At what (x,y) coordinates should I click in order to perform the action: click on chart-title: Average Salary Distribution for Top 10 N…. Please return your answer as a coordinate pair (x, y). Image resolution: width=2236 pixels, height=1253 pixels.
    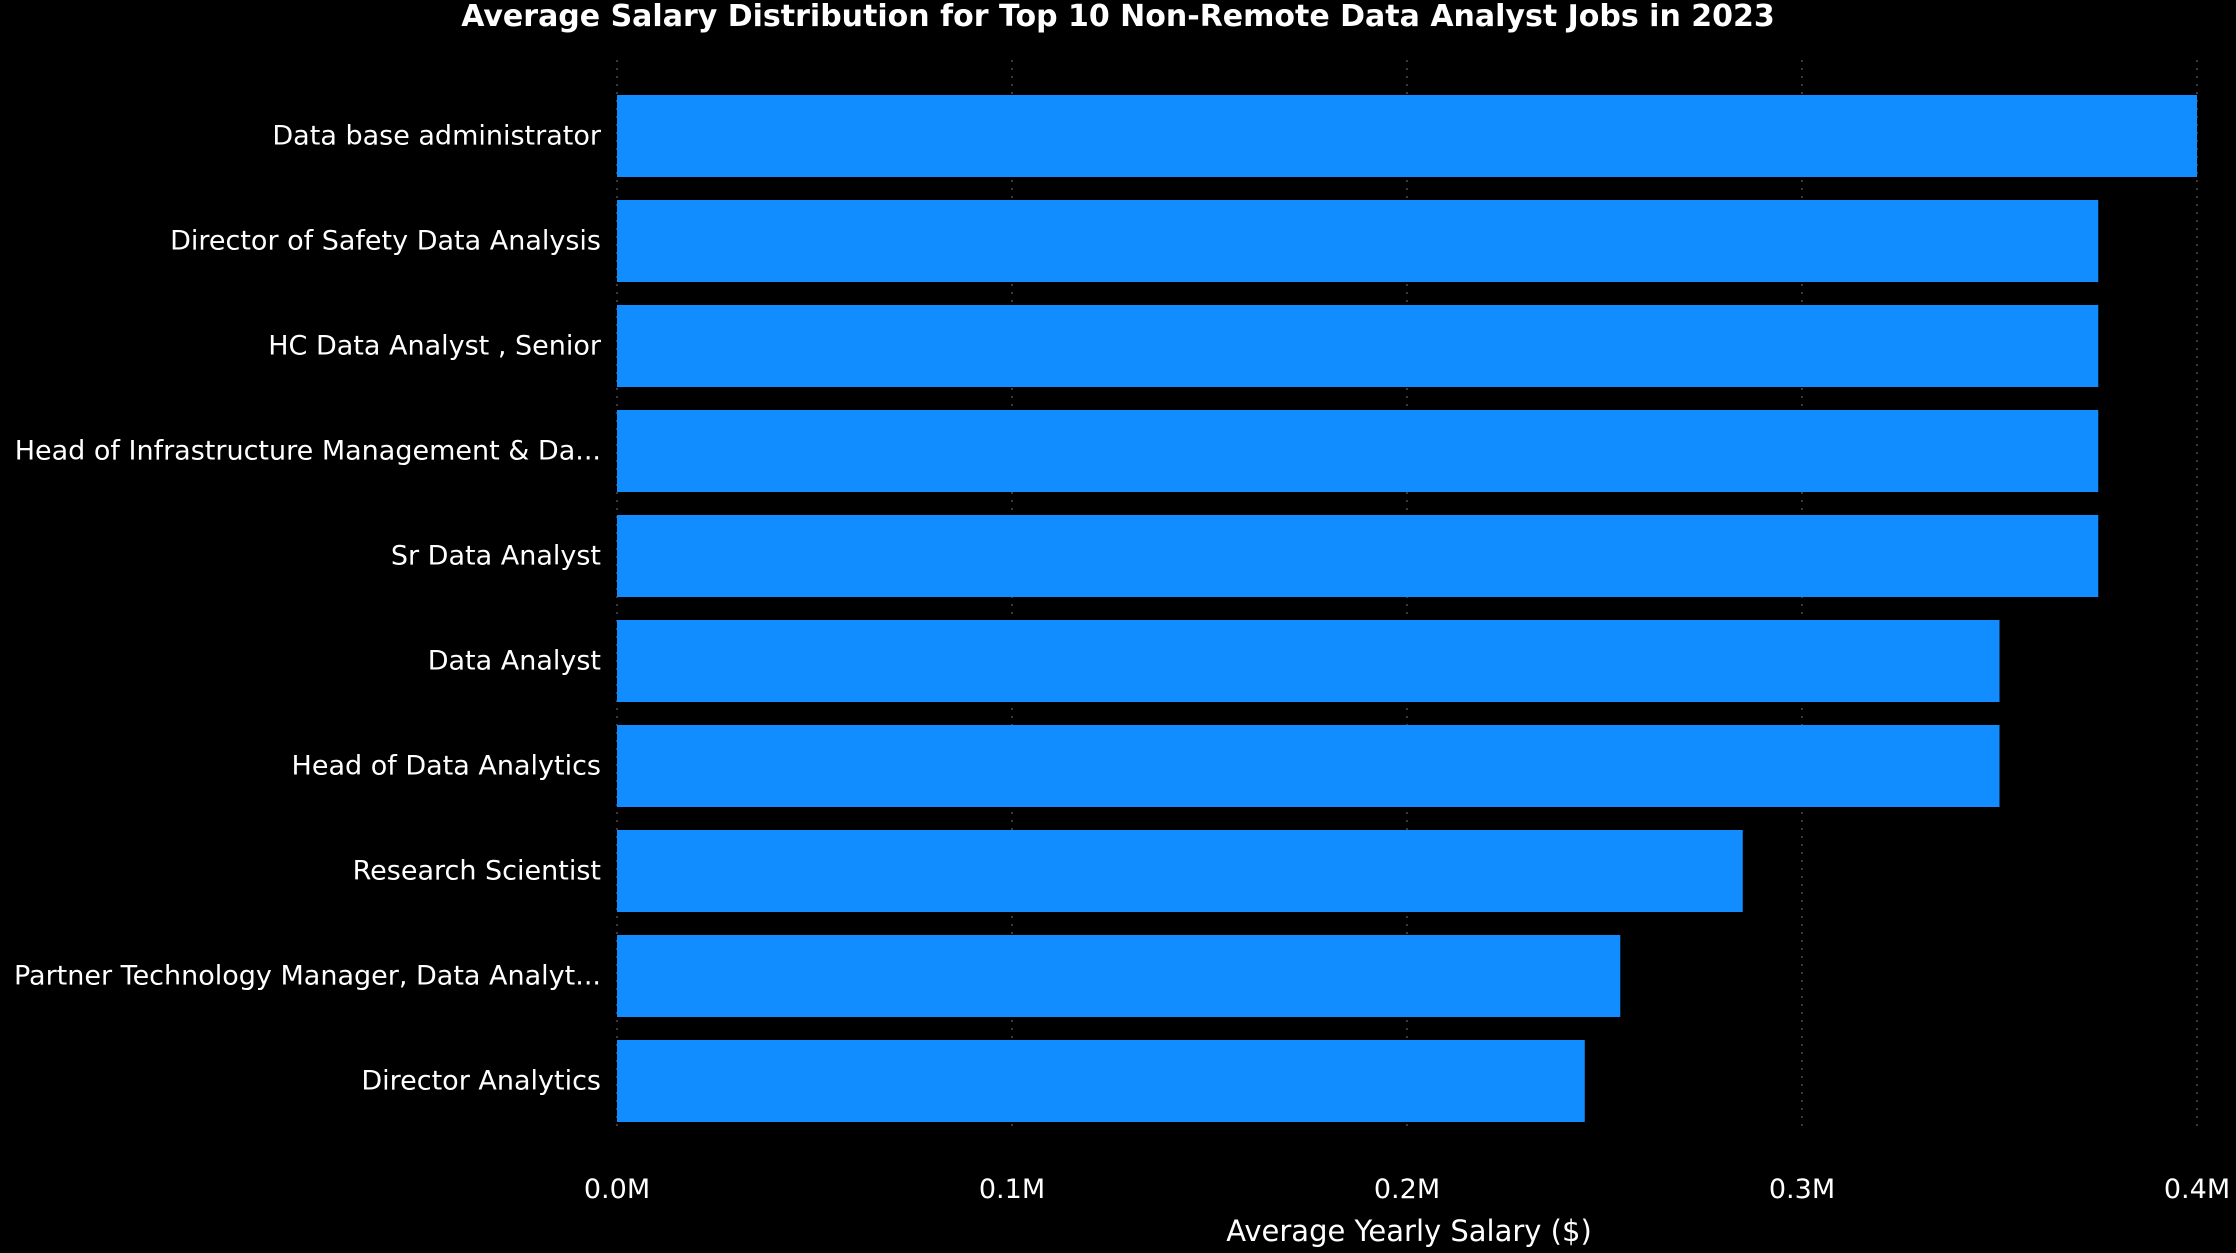
    Looking at the image, I should click on (1118, 17).